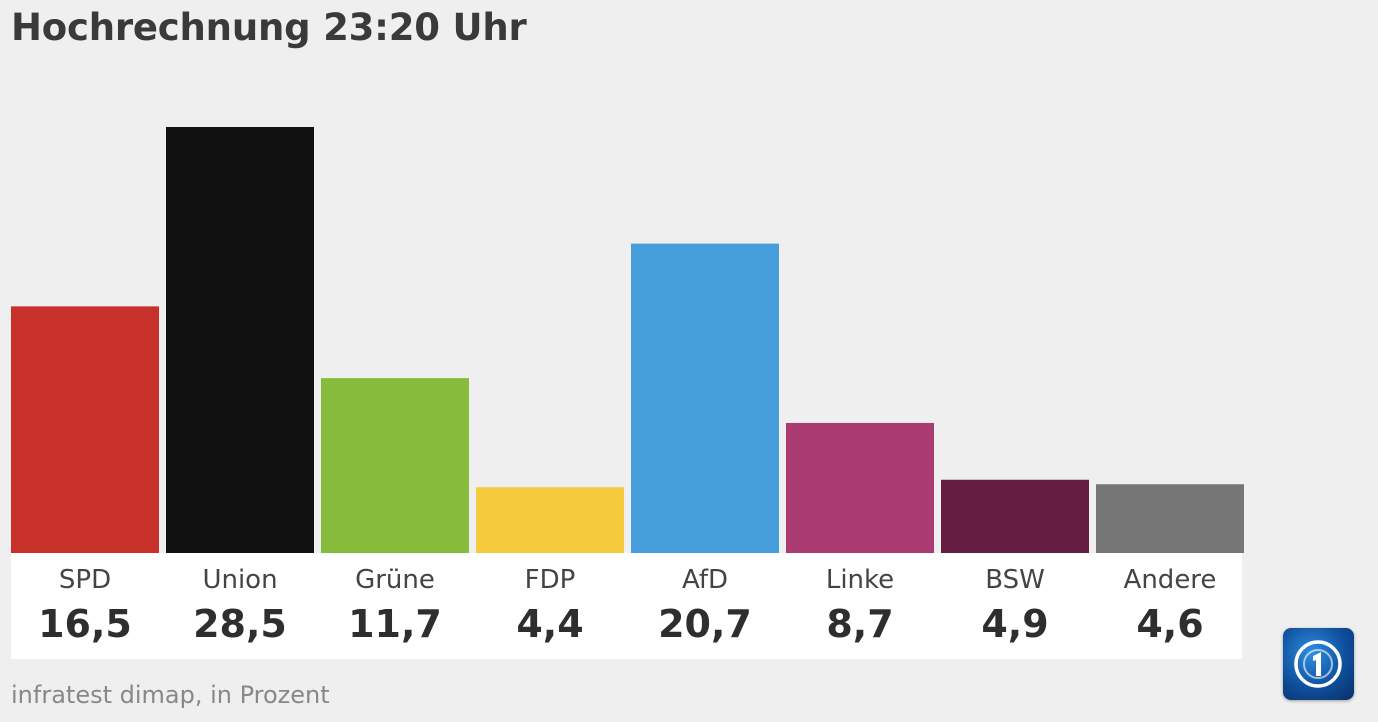 The image size is (1378, 722). Describe the element at coordinates (395, 465) in the screenshot. I see `bar-grüne` at that location.